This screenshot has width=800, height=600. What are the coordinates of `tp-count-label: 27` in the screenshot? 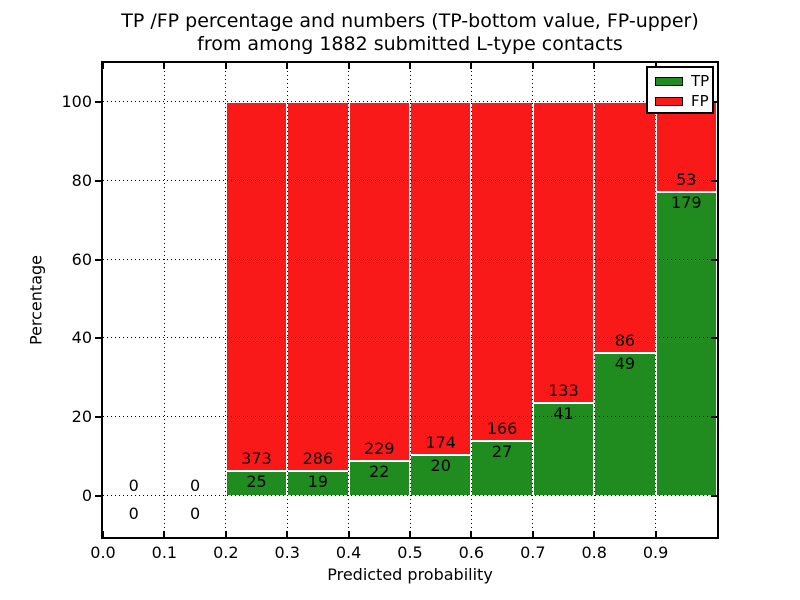 It's located at (502, 451).